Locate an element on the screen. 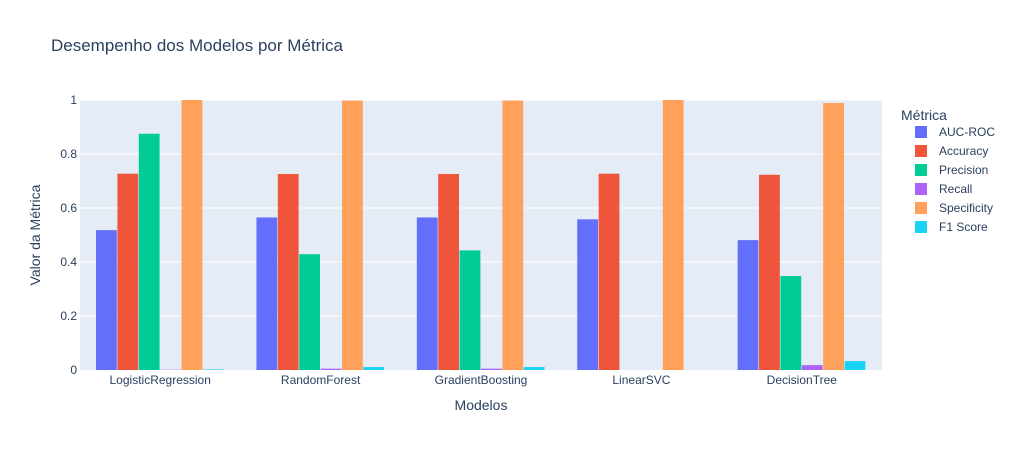 The image size is (1018, 450). x-tick-label: RandomForest is located at coordinates (321, 380).